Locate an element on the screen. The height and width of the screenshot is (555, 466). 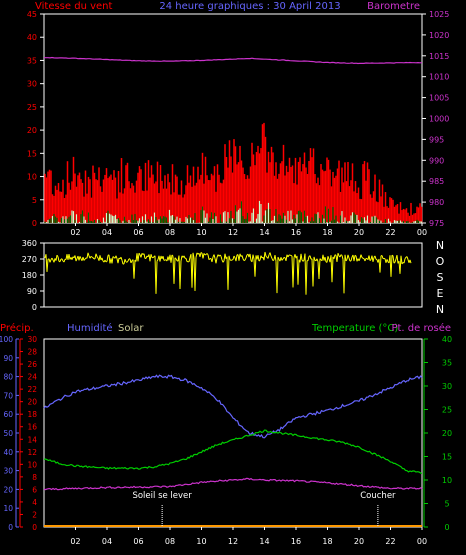
precip-tick-label: 2 is located at coordinates (34, 514).